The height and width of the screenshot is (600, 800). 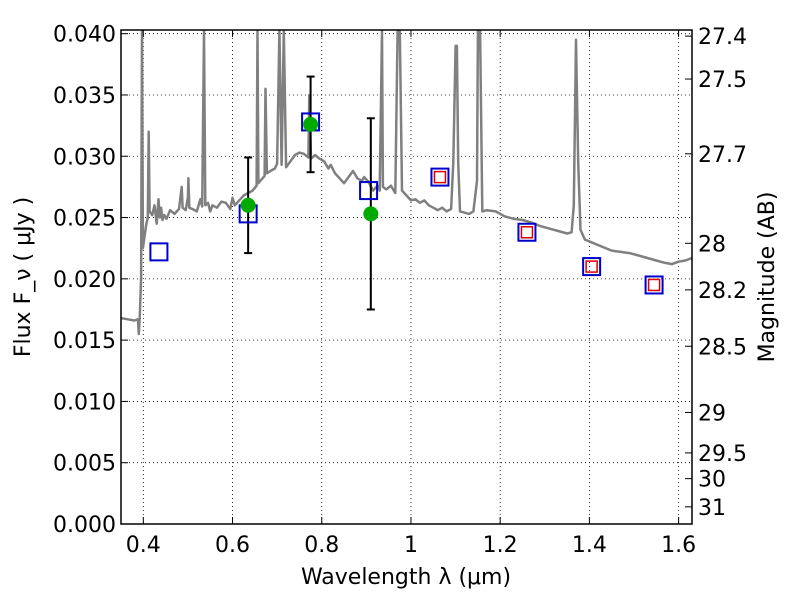 I want to click on x-tick-label: 1, so click(x=411, y=545).